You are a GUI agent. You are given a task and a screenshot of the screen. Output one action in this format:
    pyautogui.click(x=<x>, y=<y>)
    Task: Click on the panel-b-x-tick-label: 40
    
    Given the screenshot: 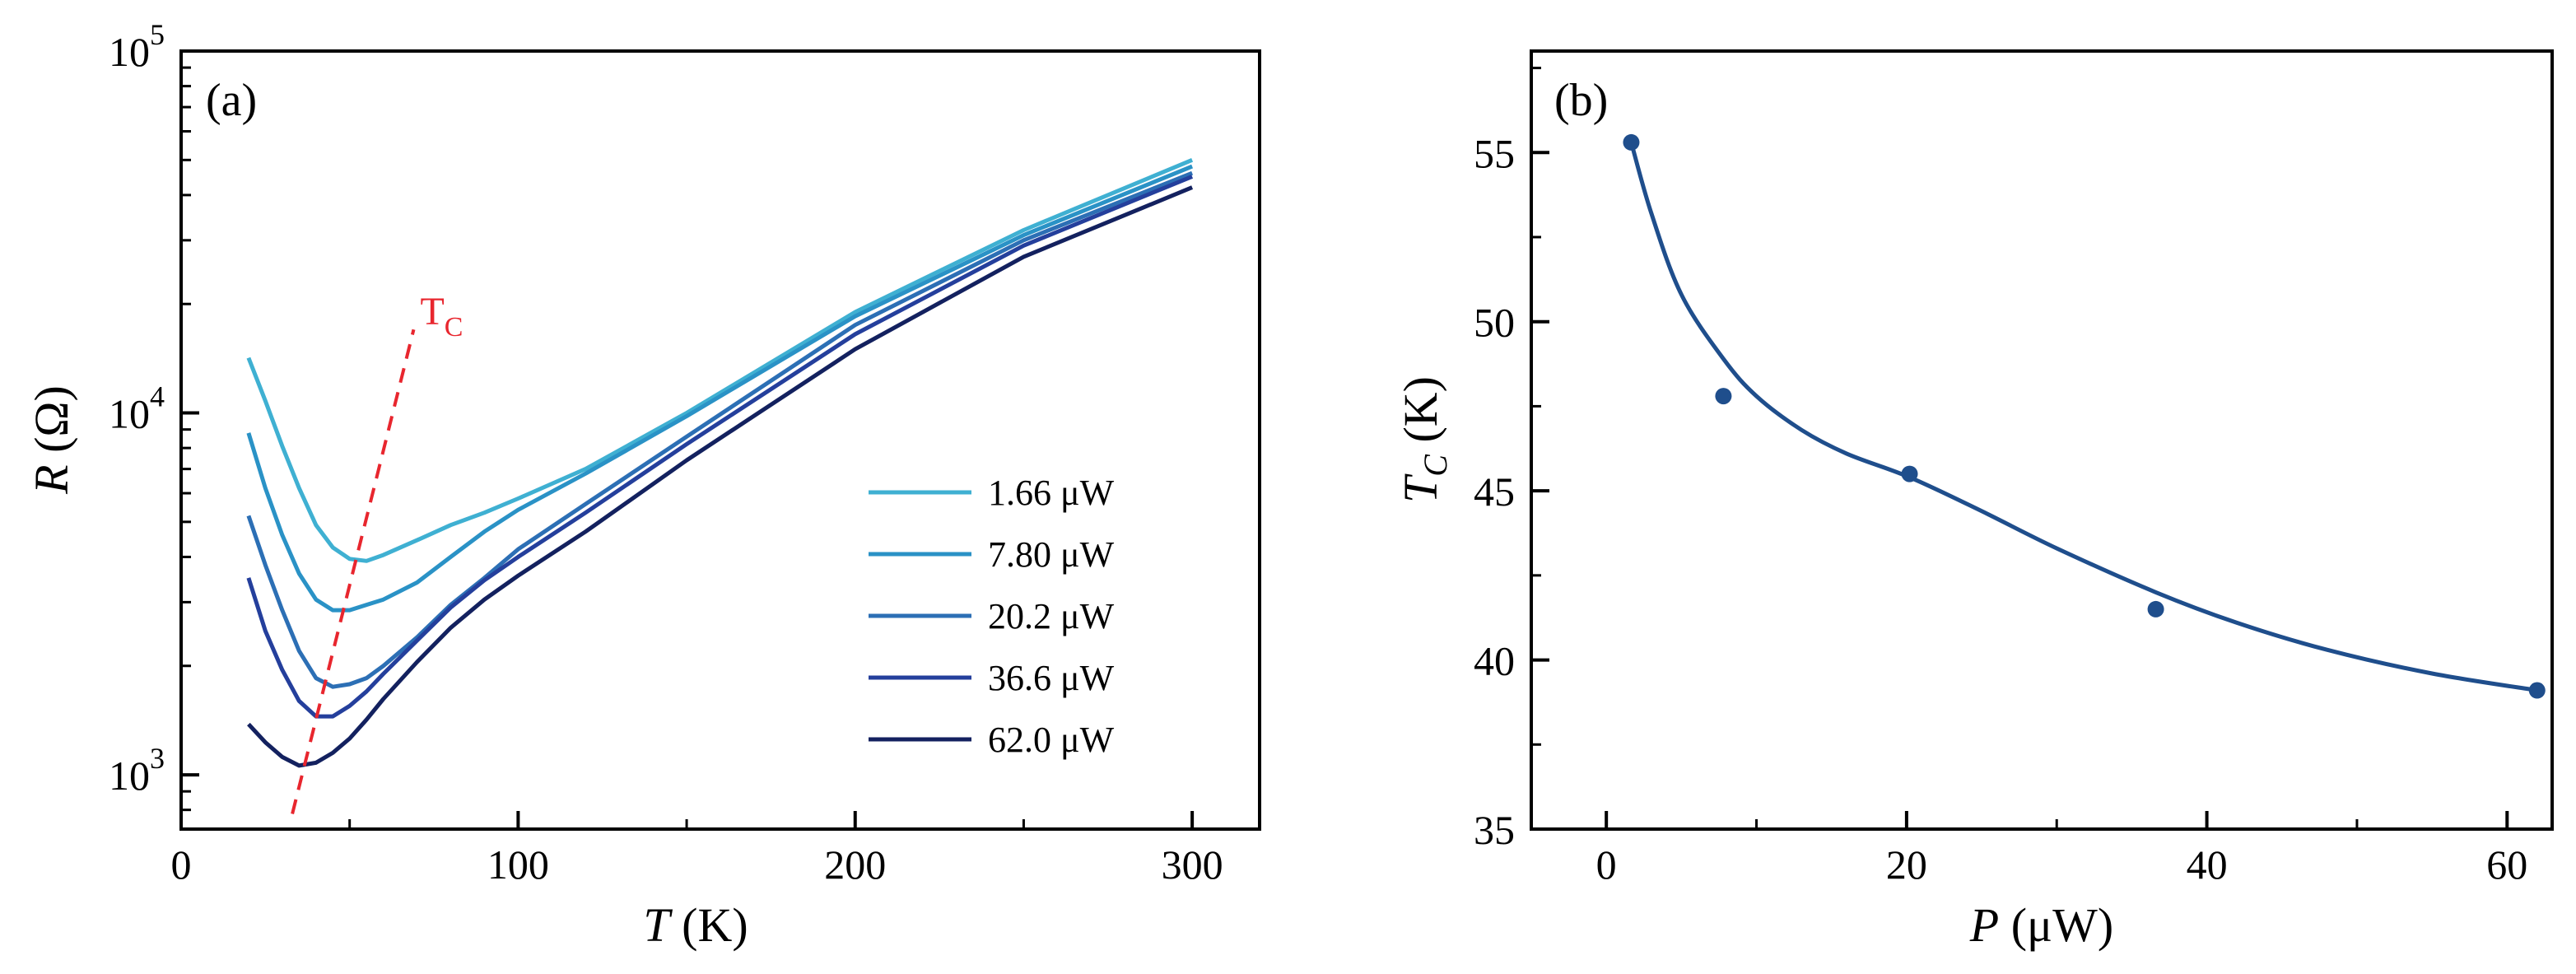 What is the action you would take?
    pyautogui.click(x=2207, y=864)
    